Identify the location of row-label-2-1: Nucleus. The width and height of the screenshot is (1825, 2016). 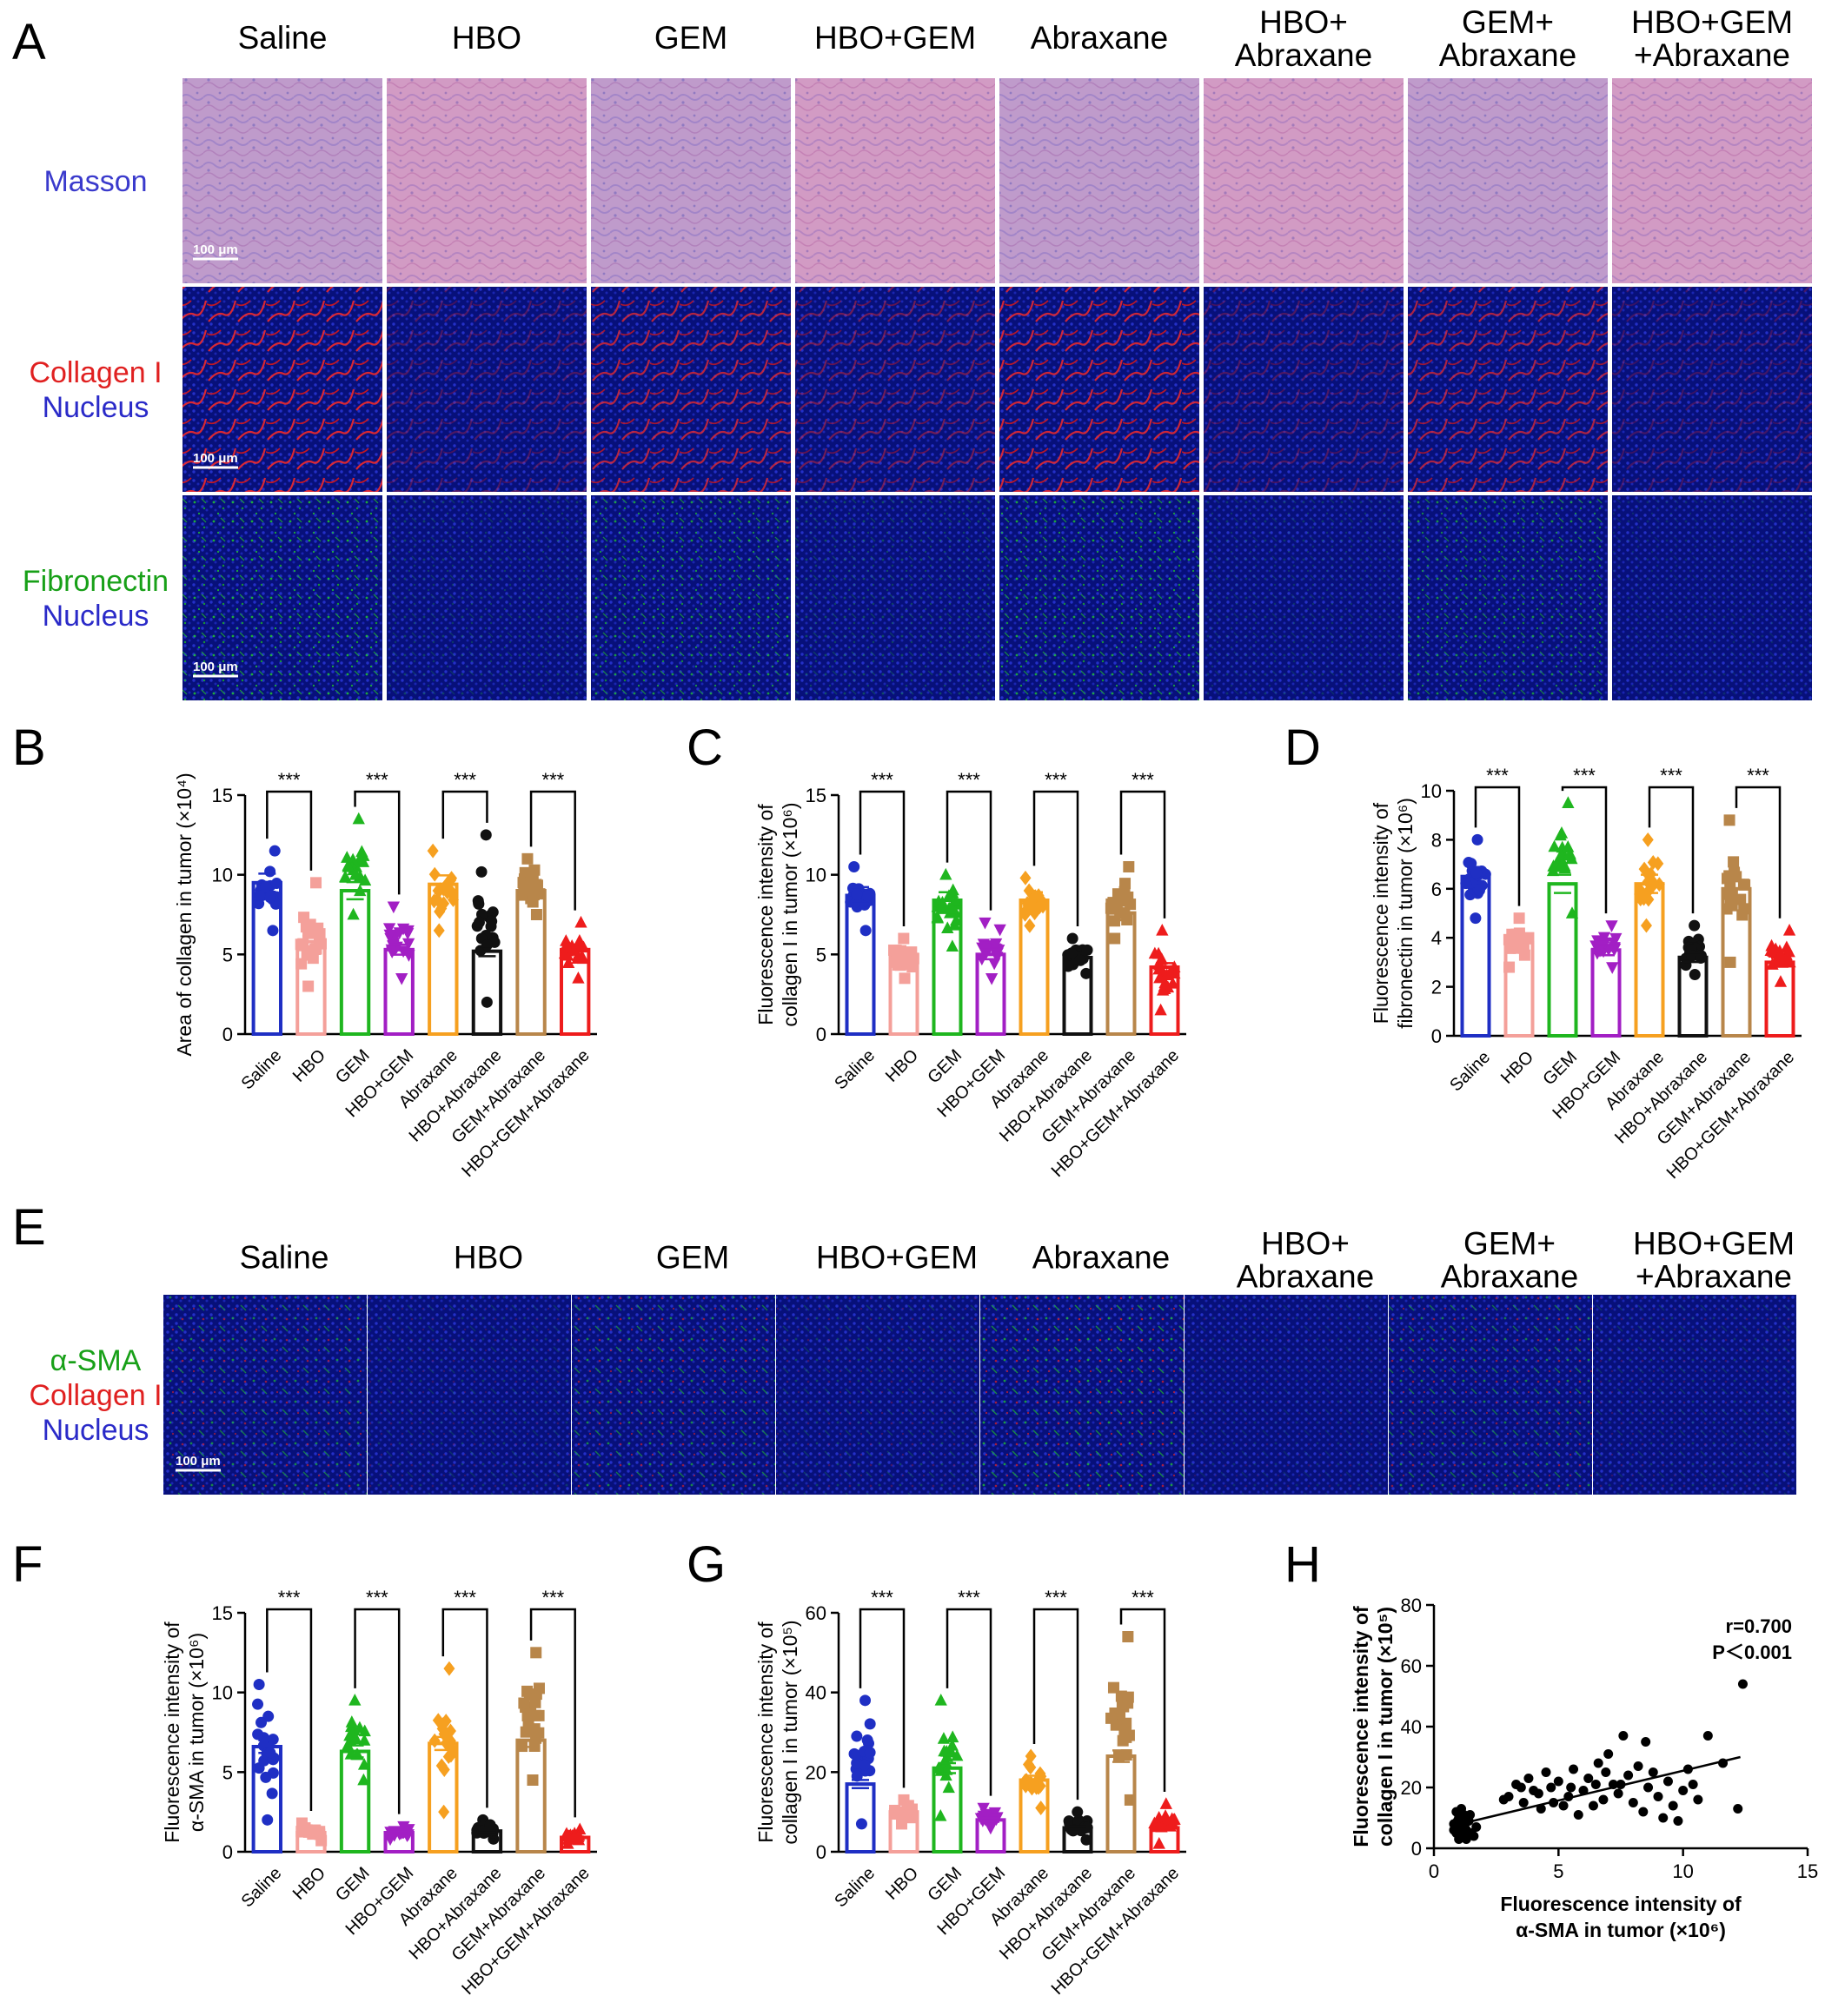
(96, 616).